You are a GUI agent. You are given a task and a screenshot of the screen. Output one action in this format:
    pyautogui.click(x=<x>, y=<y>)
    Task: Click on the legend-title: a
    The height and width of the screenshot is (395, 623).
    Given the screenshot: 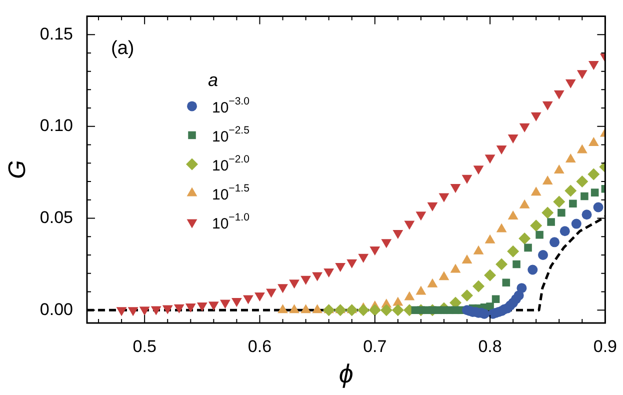 What is the action you would take?
    pyautogui.click(x=213, y=80)
    